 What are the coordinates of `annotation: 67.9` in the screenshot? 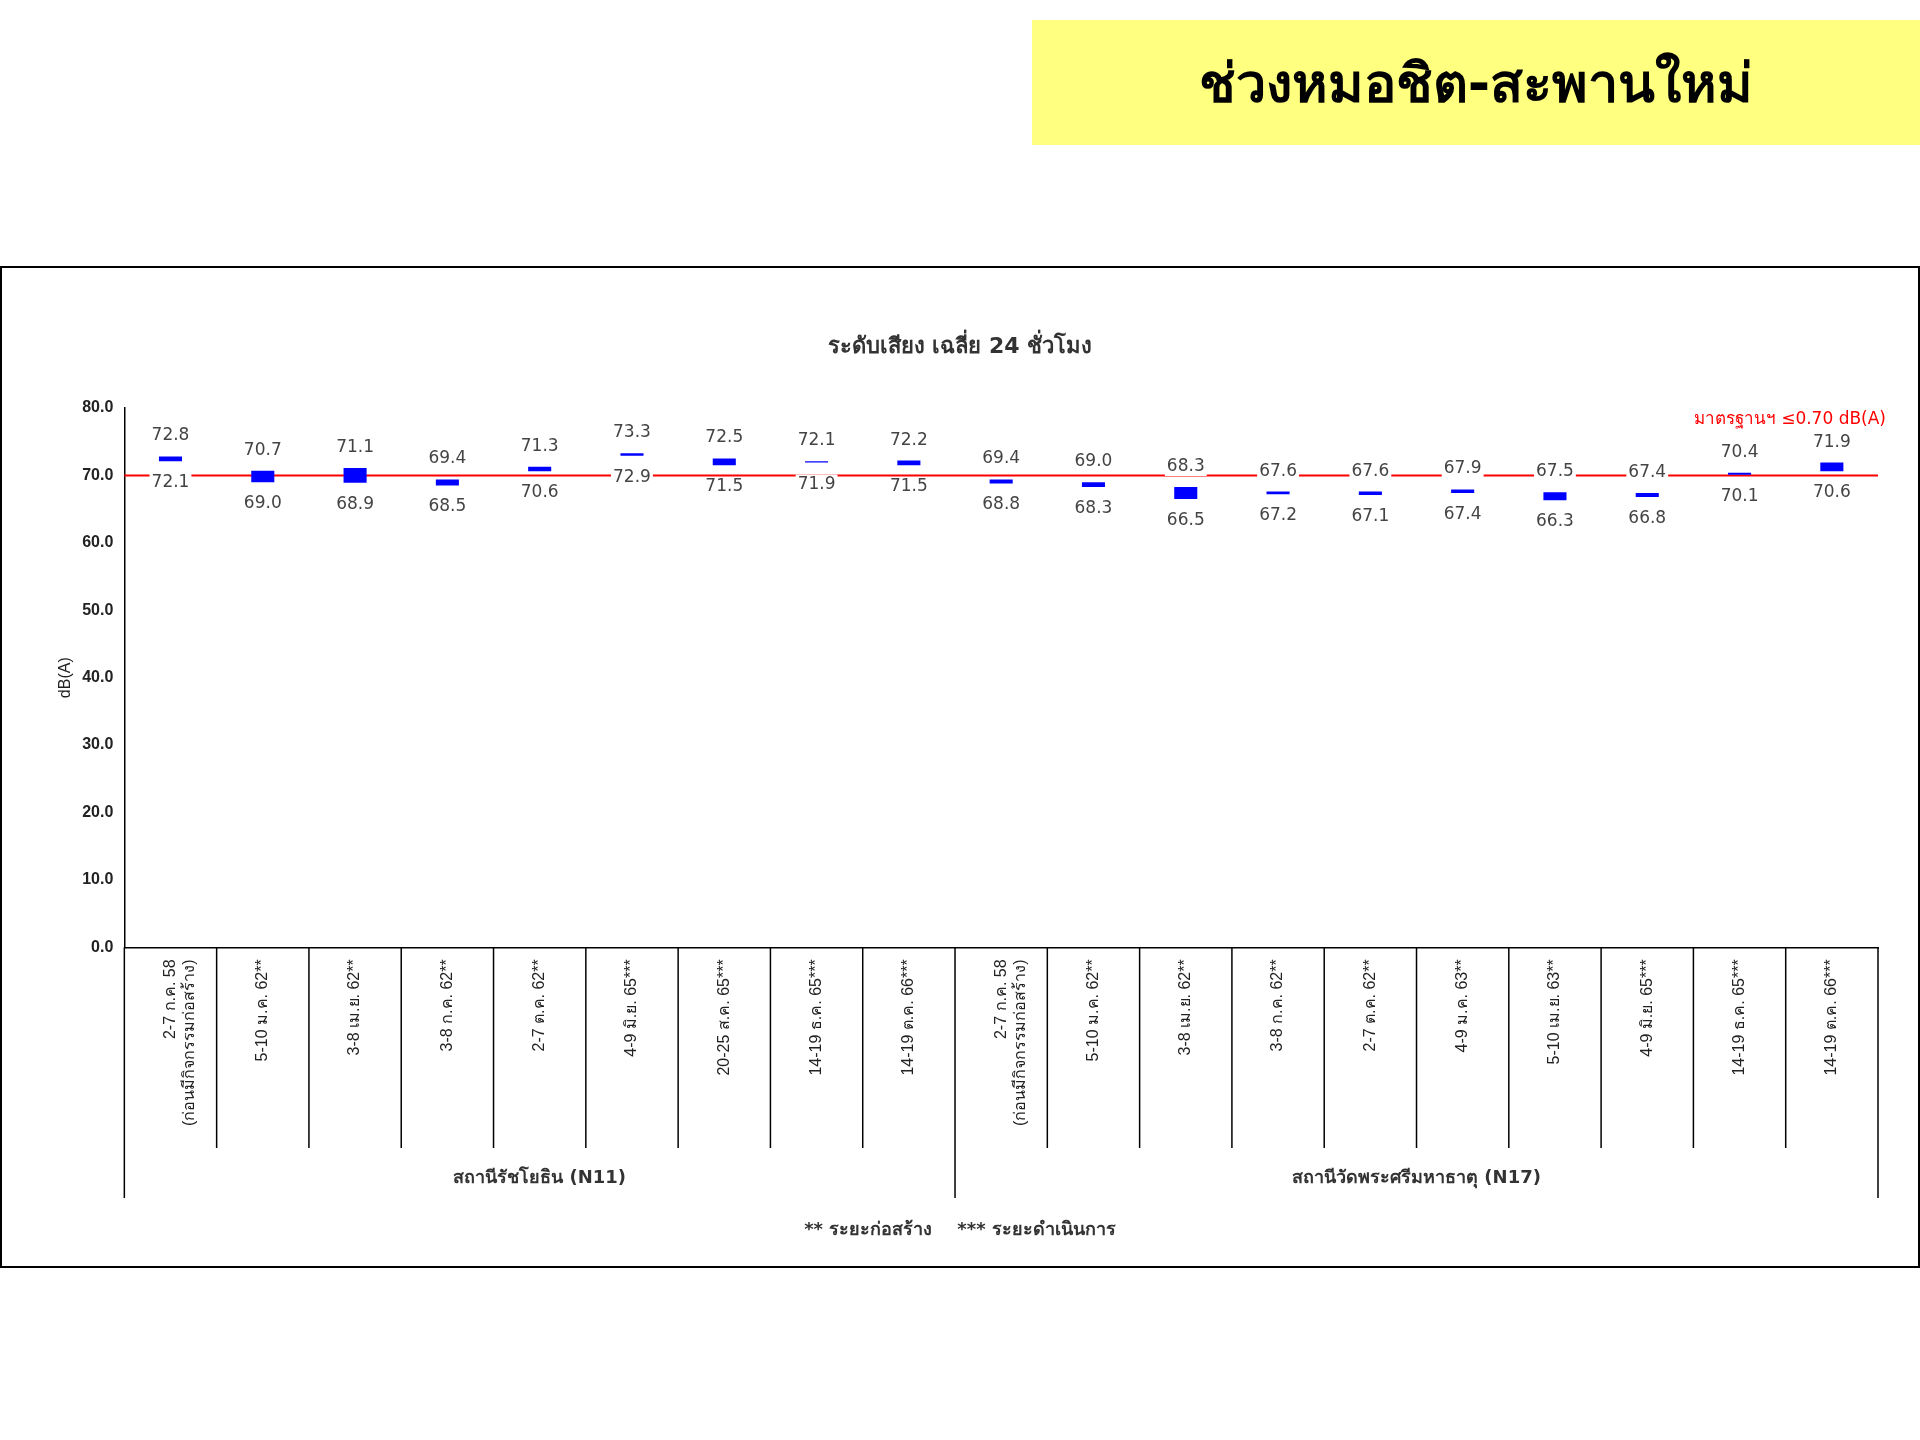 It's located at (1462, 467).